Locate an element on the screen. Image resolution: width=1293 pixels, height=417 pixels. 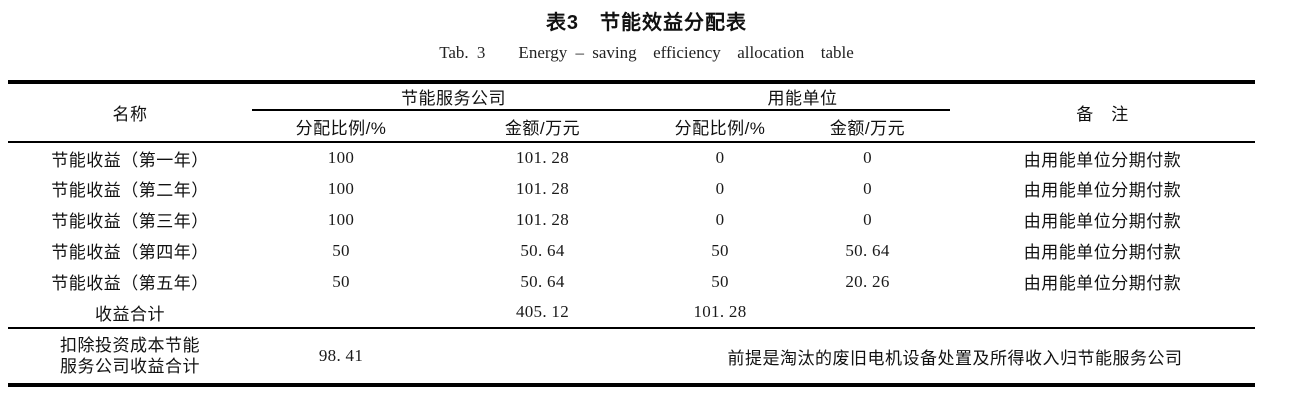
header-user-group: 用能单位 is located at coordinates (802, 96).